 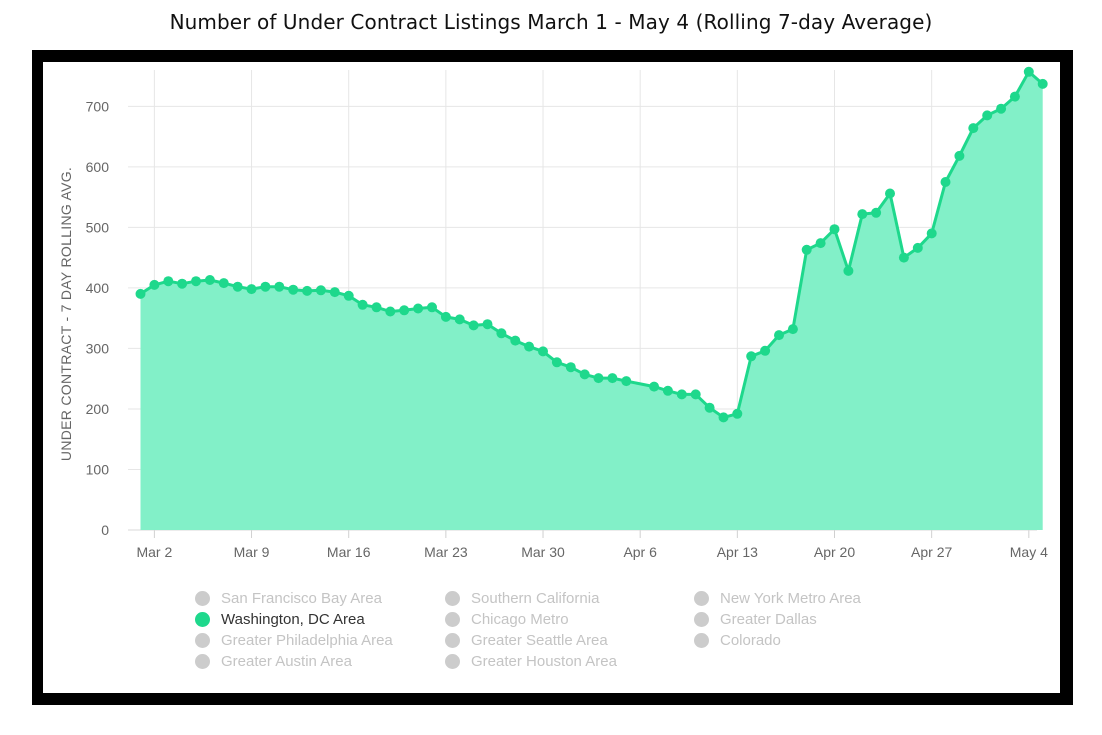 What do you see at coordinates (640, 552) in the screenshot?
I see `x-tick-label: Apr 6` at bounding box center [640, 552].